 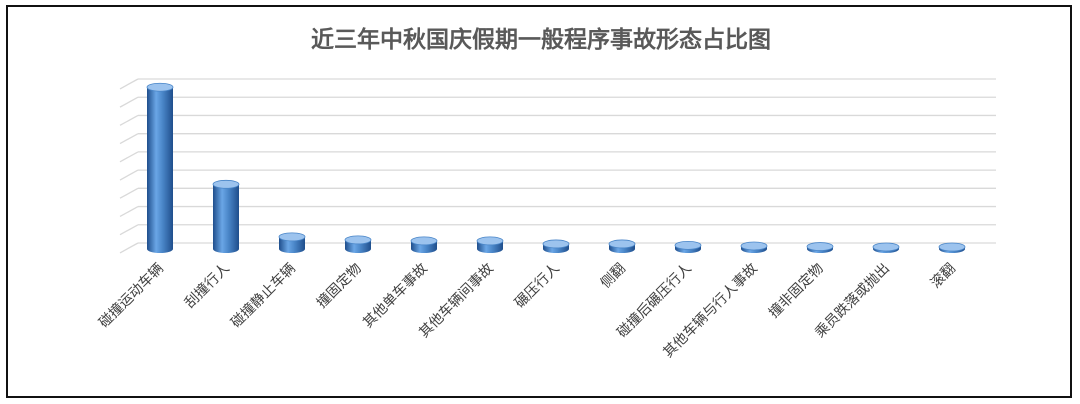 What do you see at coordinates (796, 291) in the screenshot?
I see `category-label: 撞非固定物` at bounding box center [796, 291].